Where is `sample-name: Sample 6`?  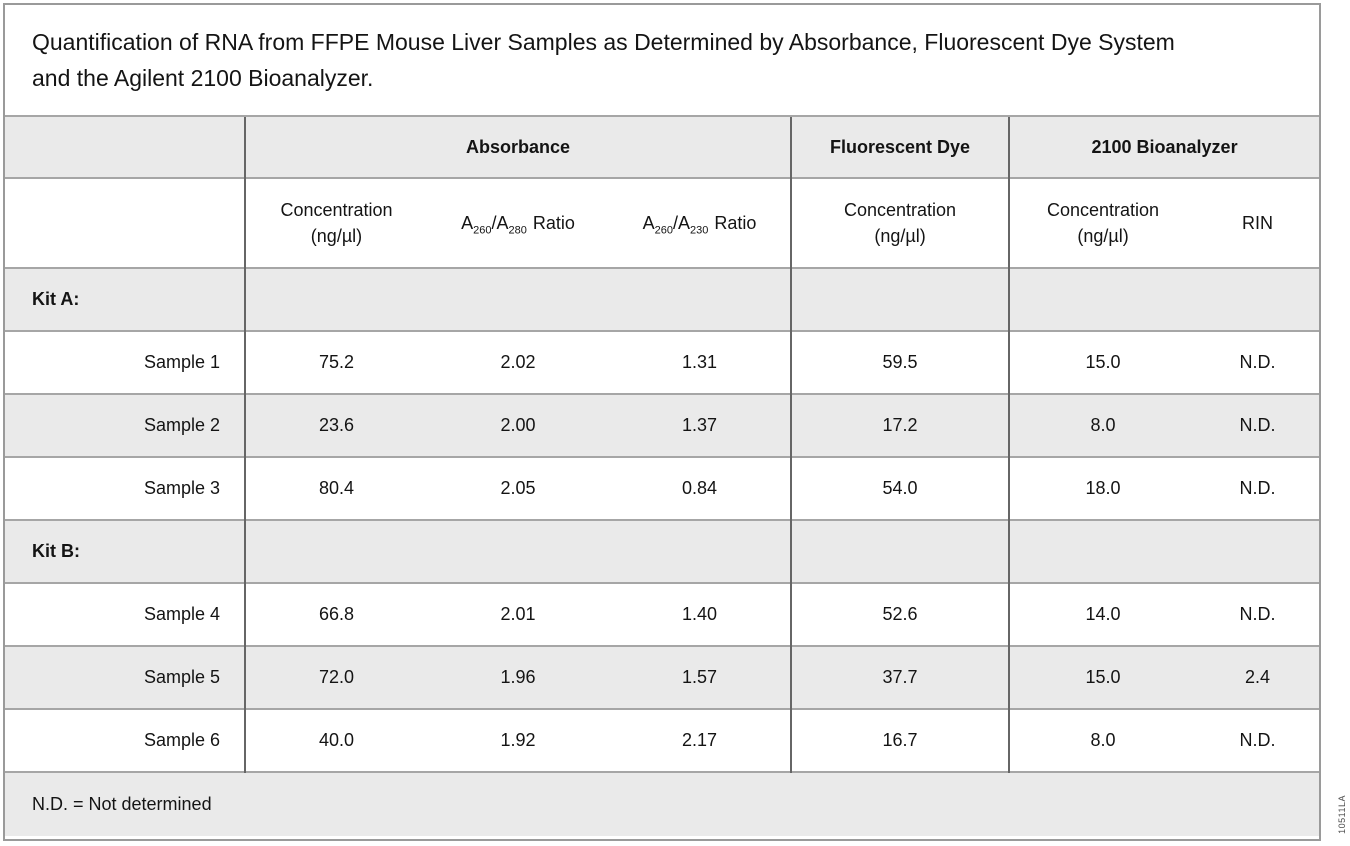 sample-name: Sample 6 is located at coordinates (125, 740).